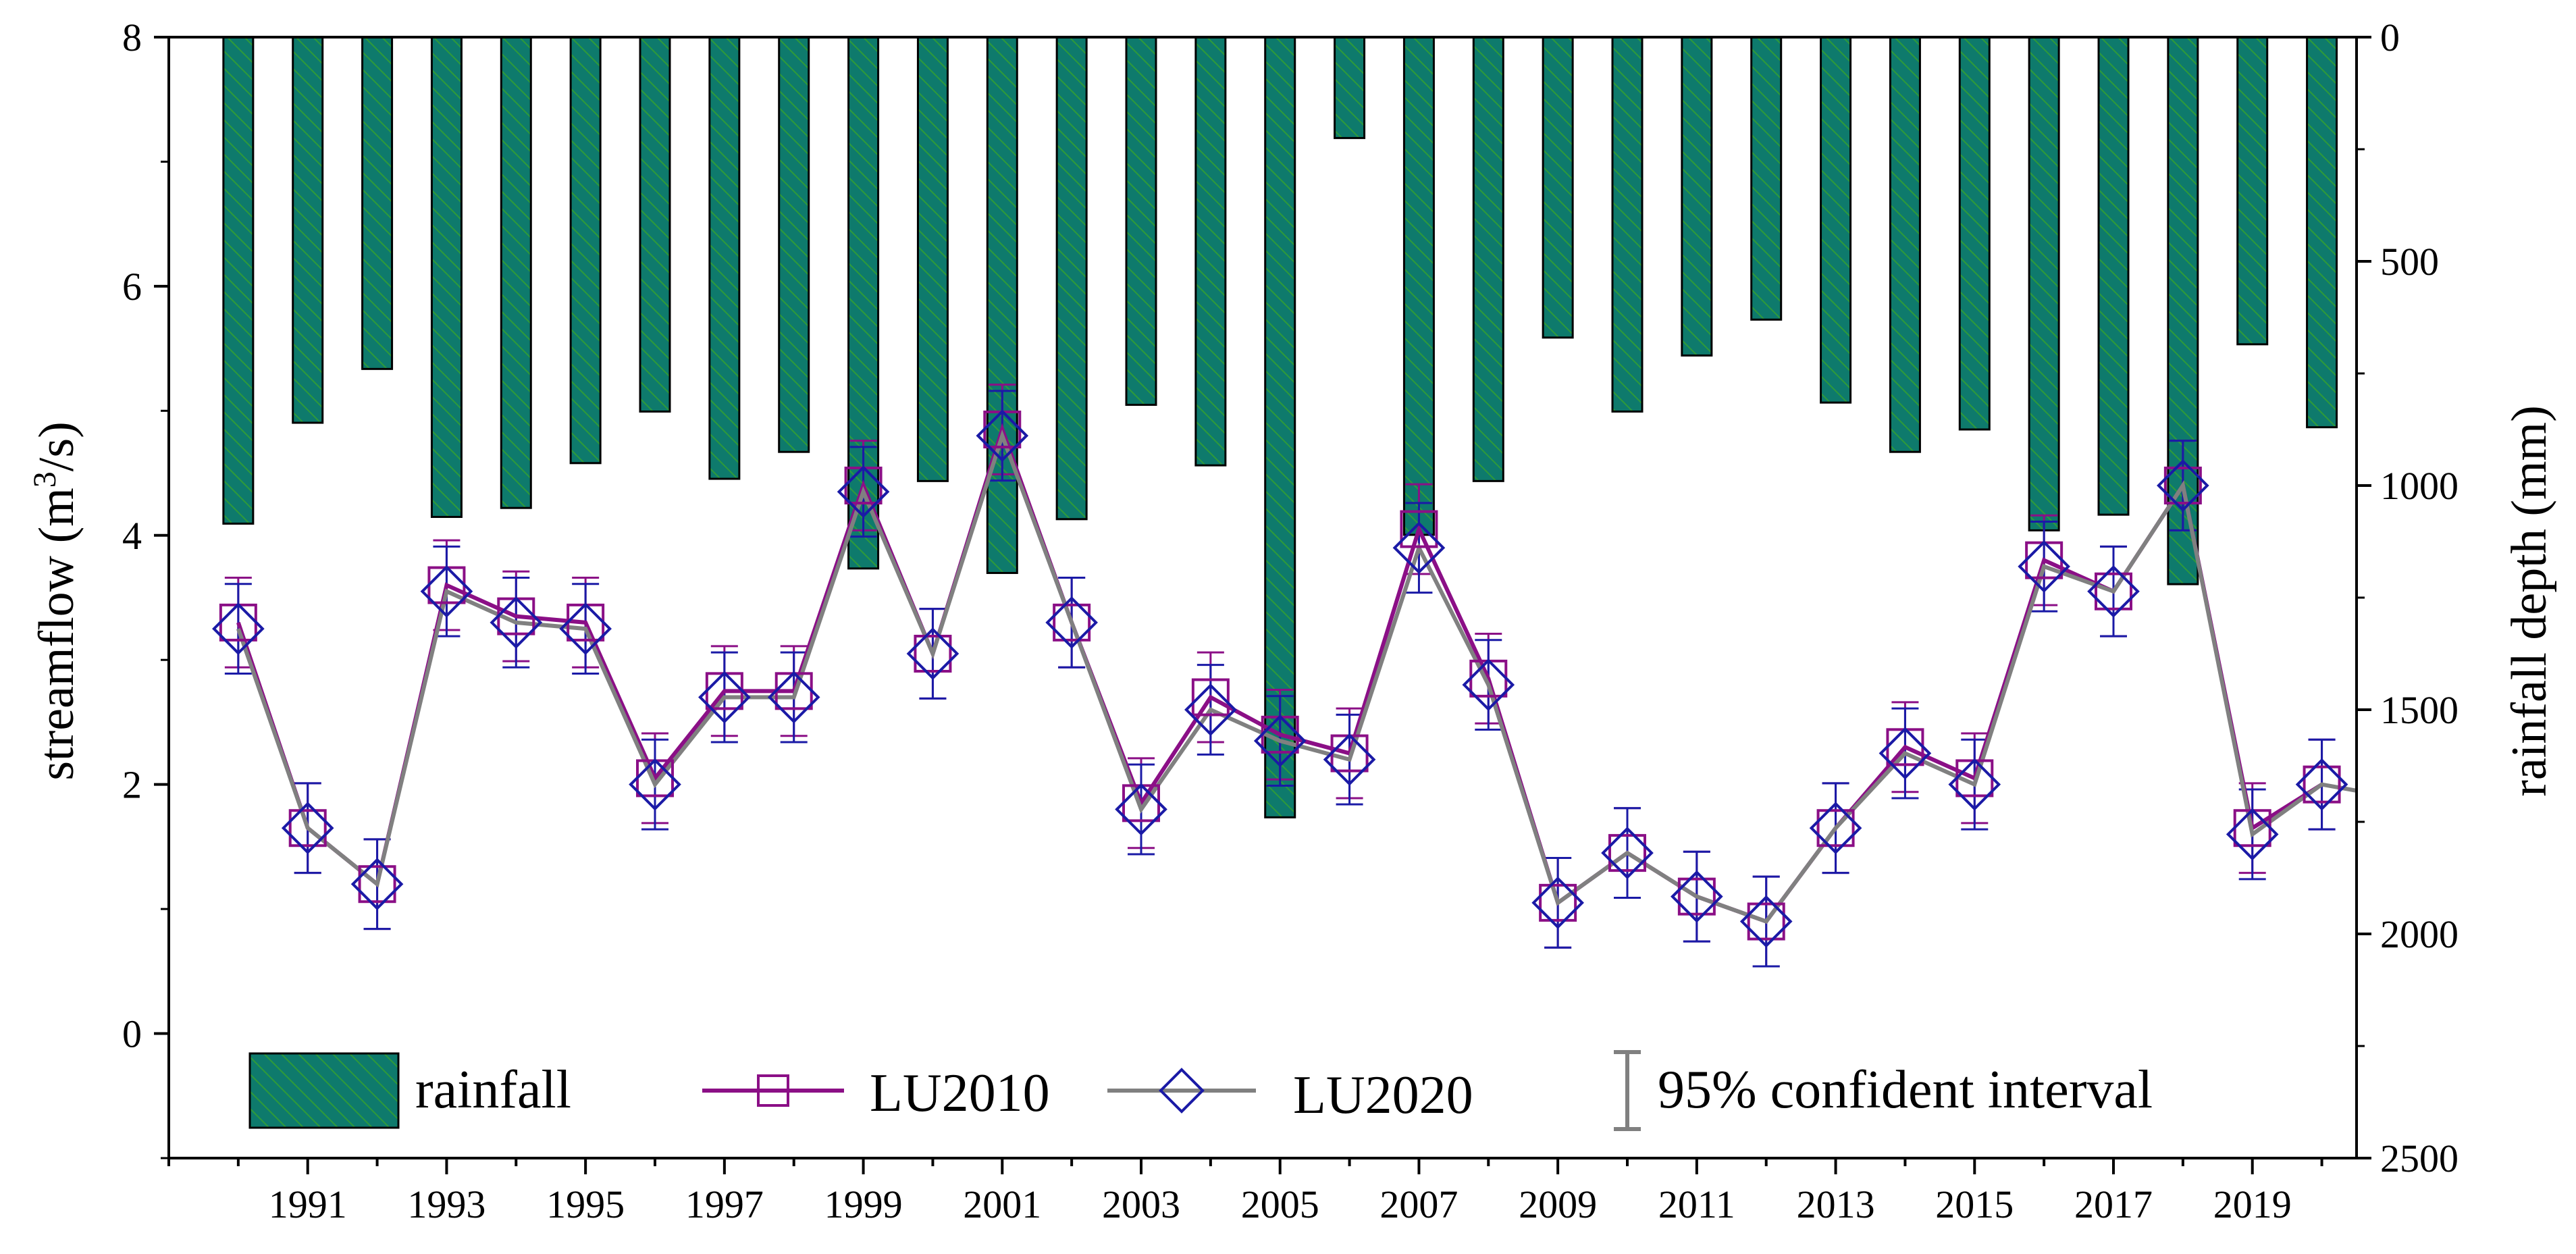  Describe the element at coordinates (308, 1204) in the screenshot. I see `x-tick-label-1991: 1991` at that location.